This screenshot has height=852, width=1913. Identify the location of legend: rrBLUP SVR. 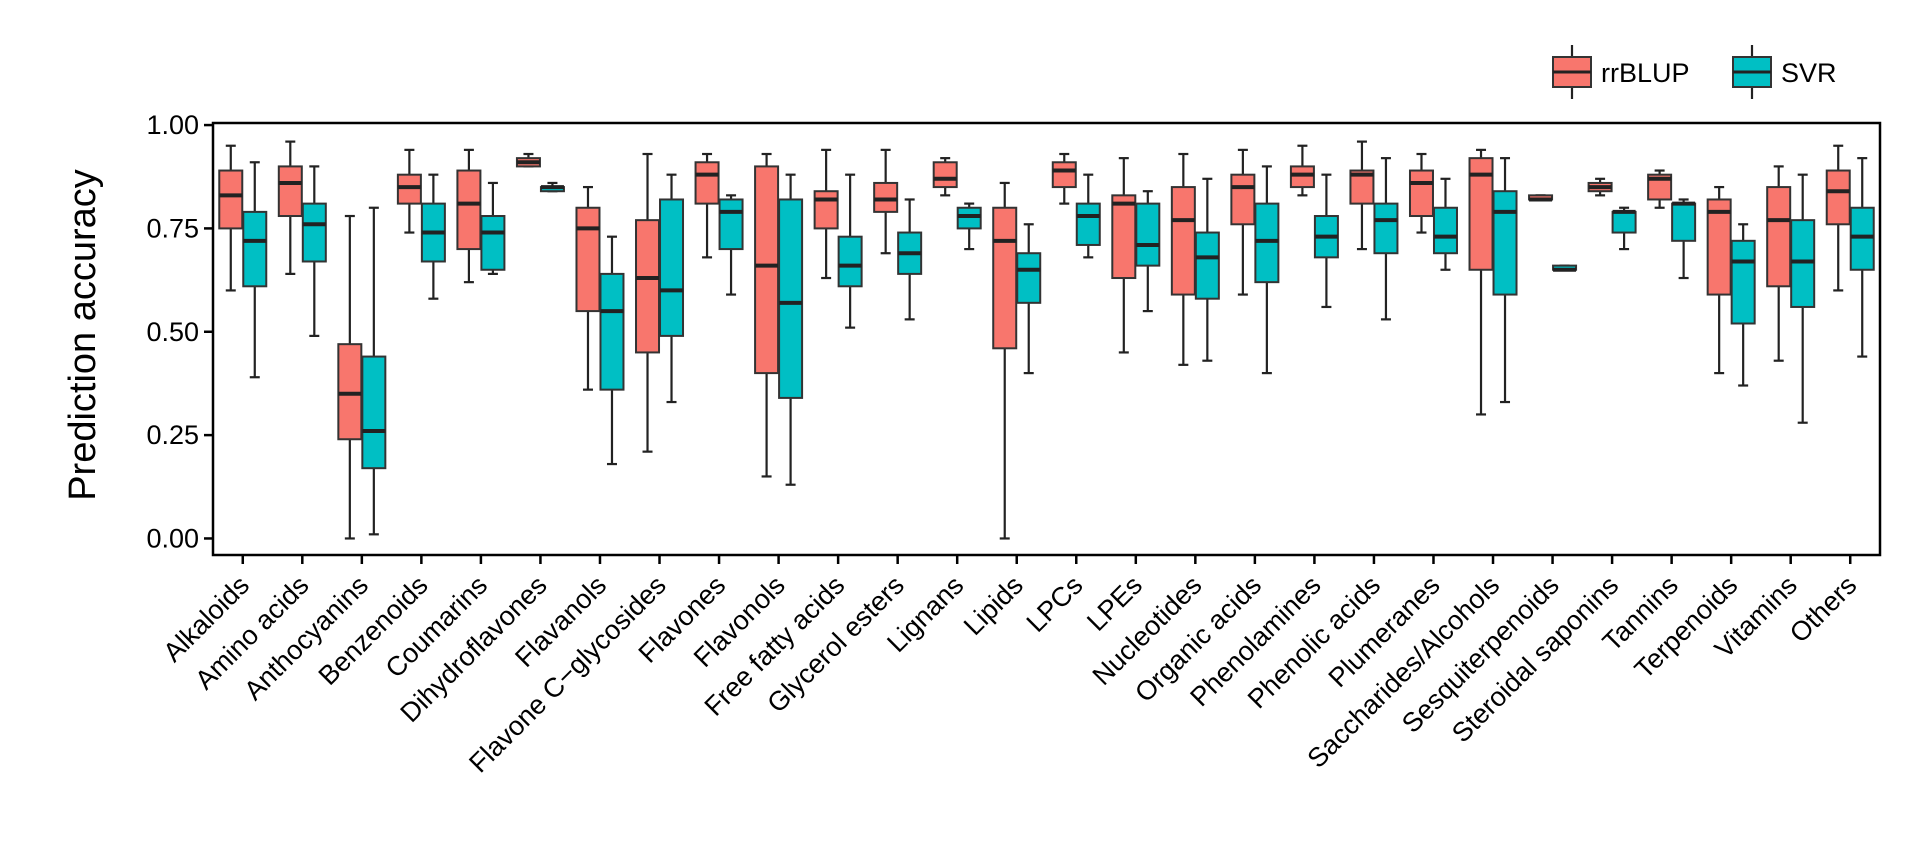
(1694, 72).